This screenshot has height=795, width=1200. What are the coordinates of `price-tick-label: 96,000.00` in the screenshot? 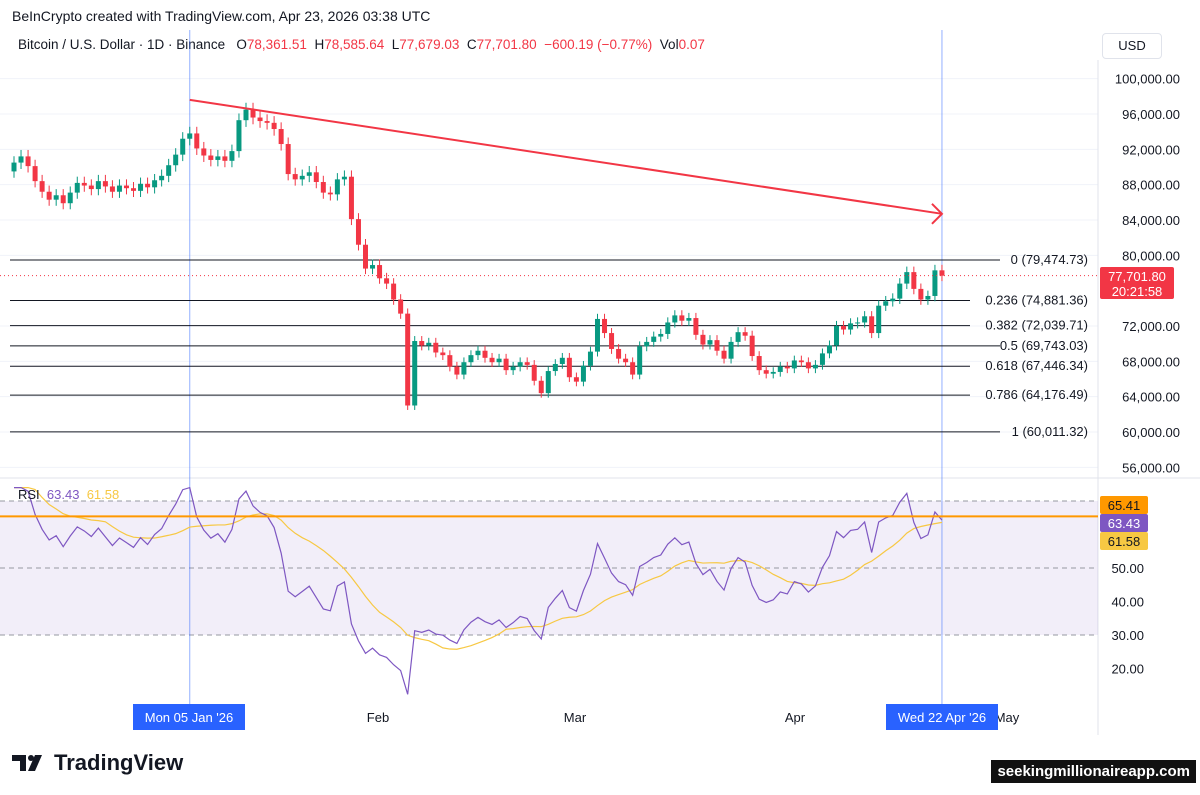 It's located at (1151, 114).